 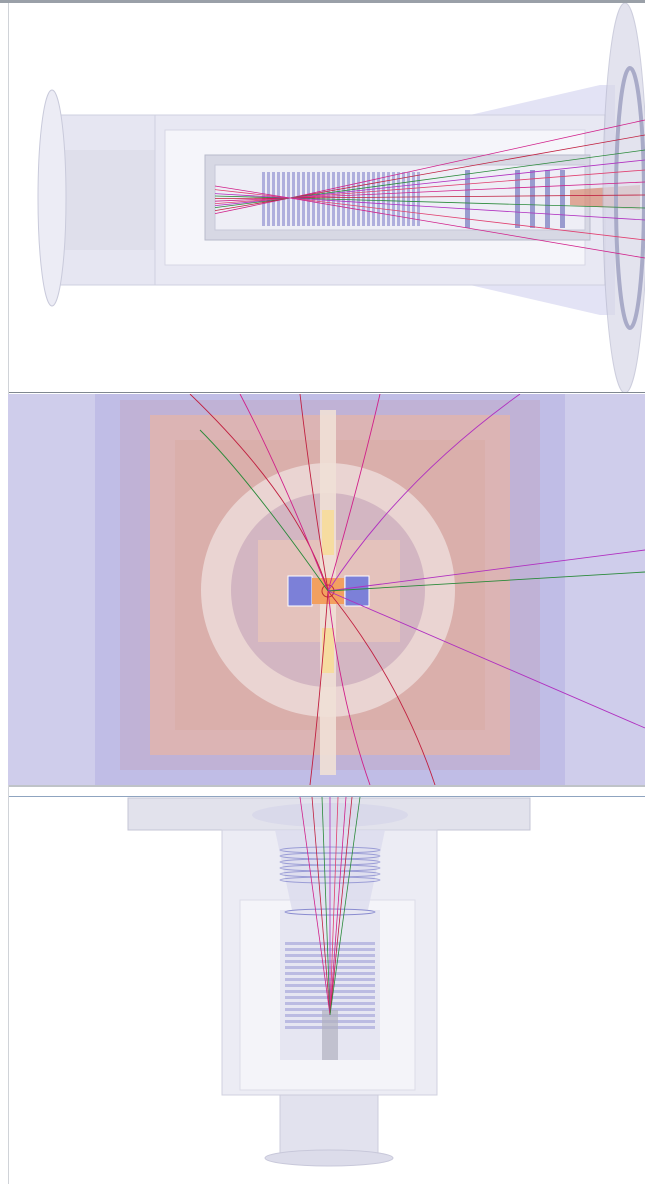 I want to click on pad-right, so click(x=357, y=591).